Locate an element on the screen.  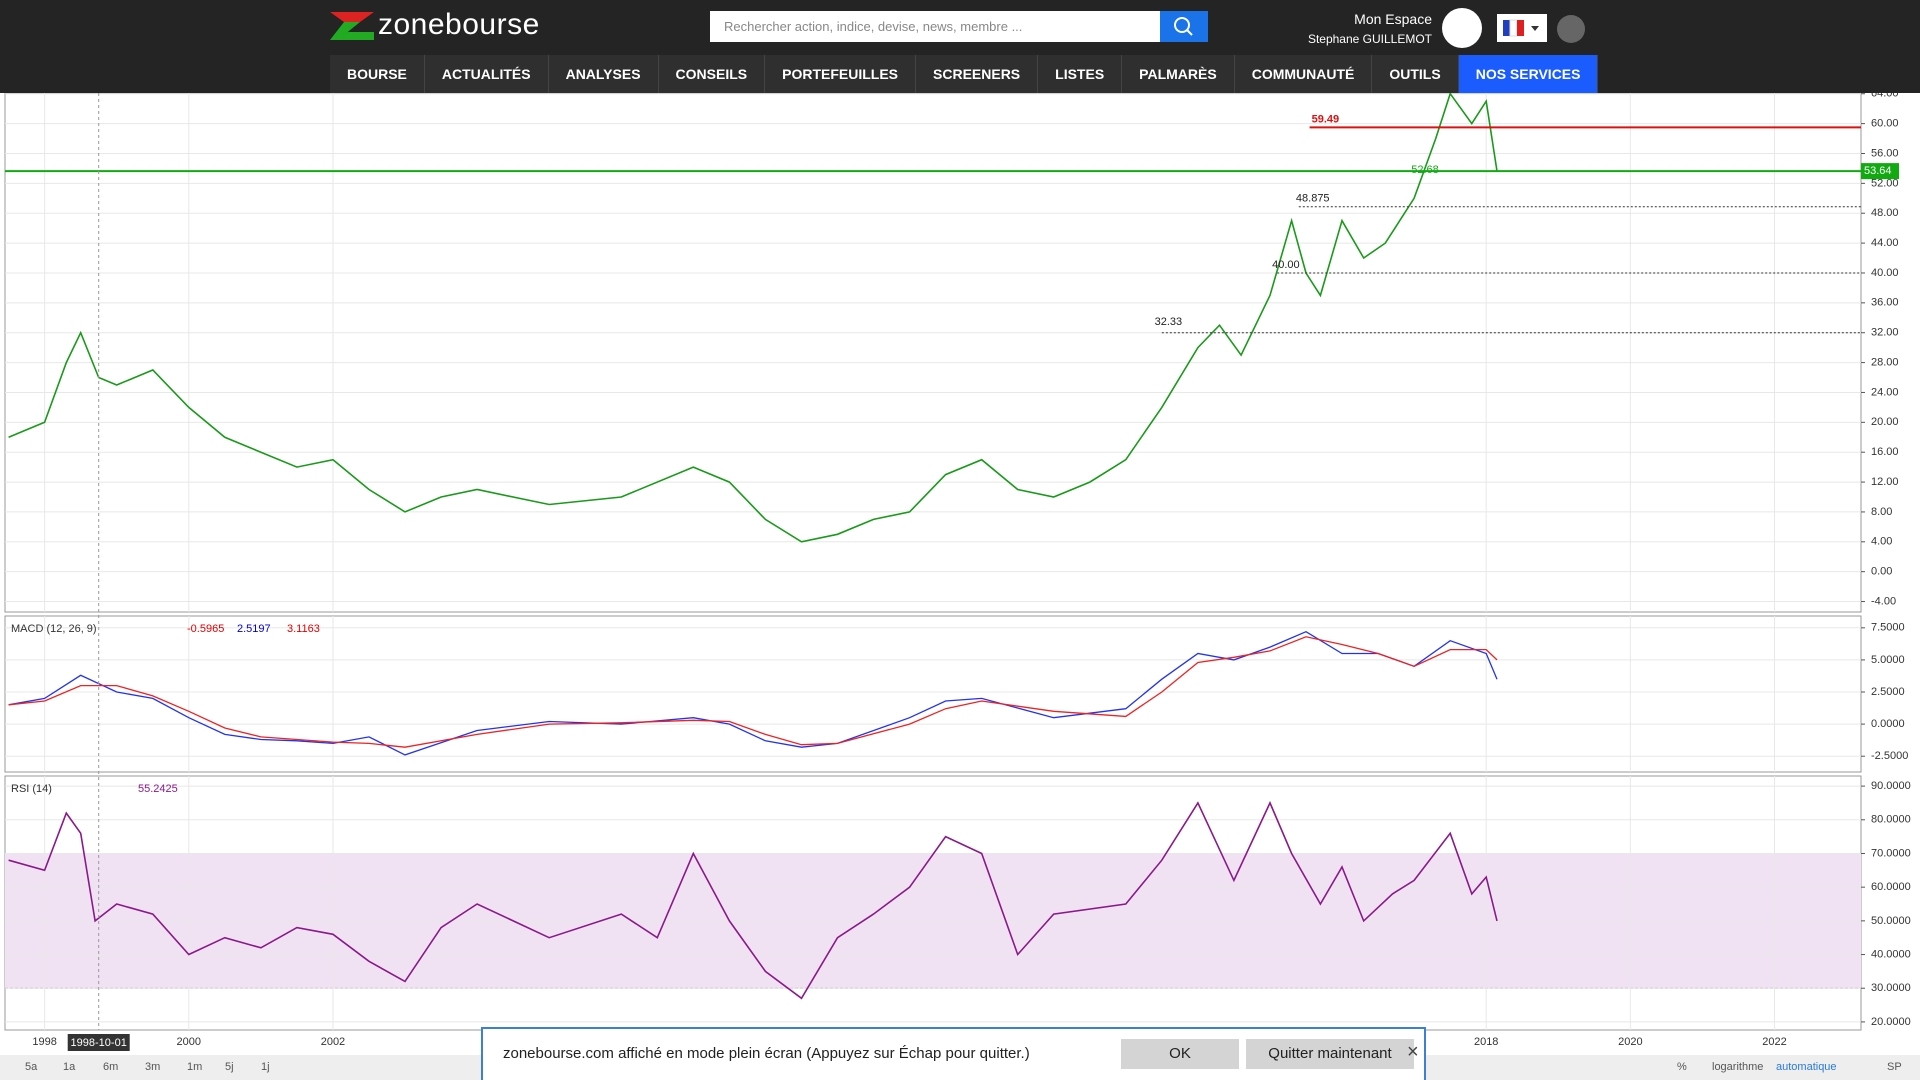
y-tick-label: 36.00 is located at coordinates (1885, 303).